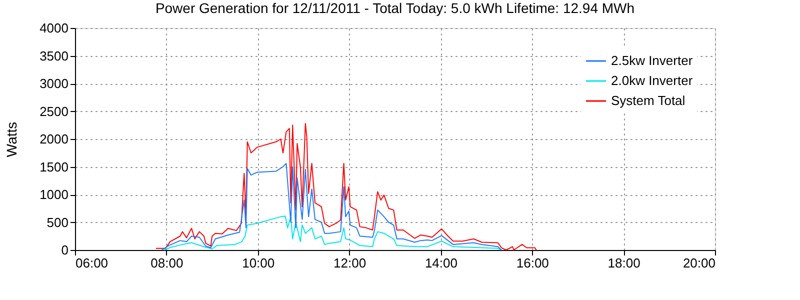  Describe the element at coordinates (92, 263) in the screenshot. I see `x-tick-label: 06:00` at that location.